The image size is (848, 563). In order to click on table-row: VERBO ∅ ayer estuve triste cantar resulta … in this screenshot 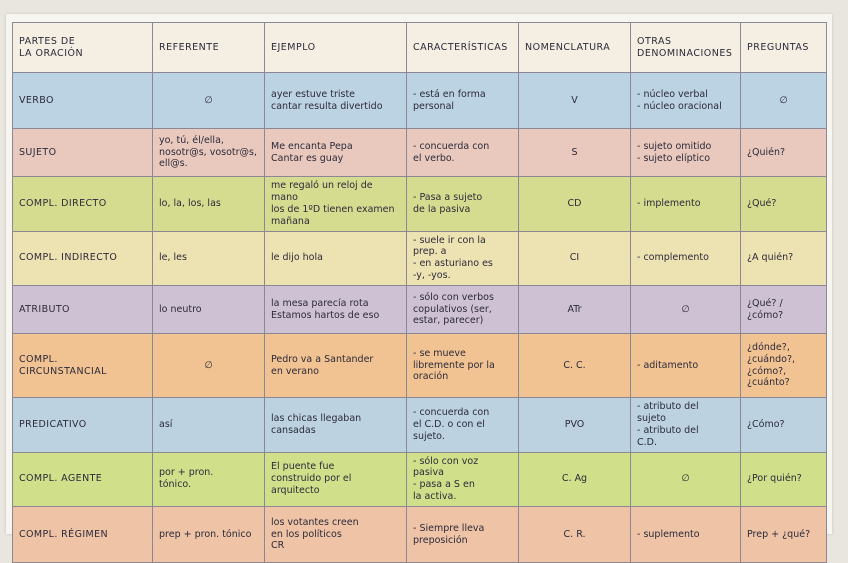, I will do `click(419, 100)`.